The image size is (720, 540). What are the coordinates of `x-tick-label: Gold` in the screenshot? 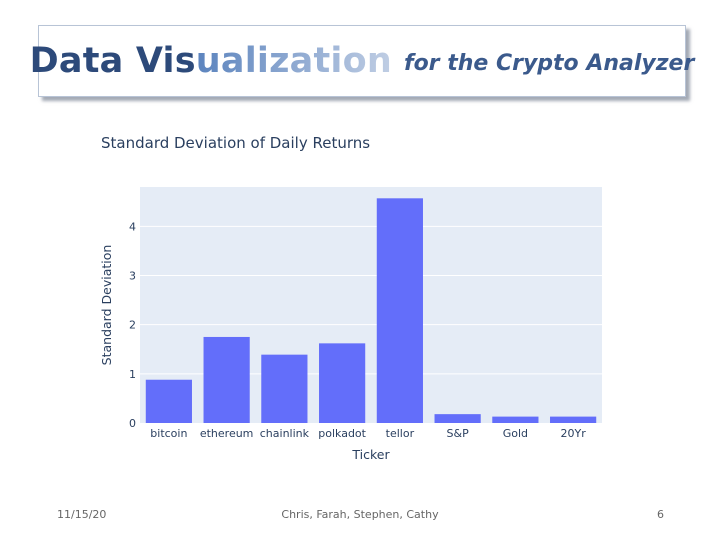 It's located at (515, 433).